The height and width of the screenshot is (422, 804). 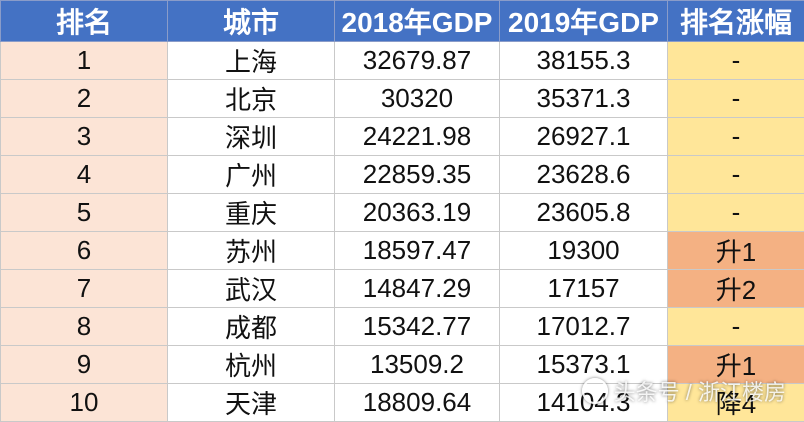 What do you see at coordinates (736, 289) in the screenshot?
I see `rank-change-cell: 升2` at bounding box center [736, 289].